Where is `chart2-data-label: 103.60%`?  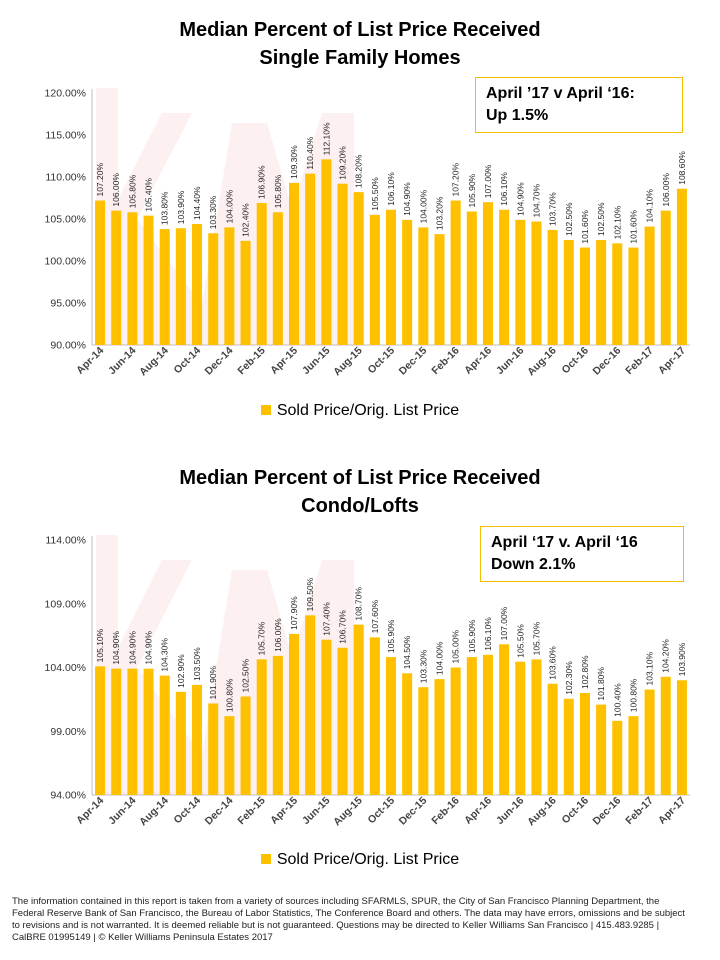
chart2-data-label: 103.60% is located at coordinates (553, 663).